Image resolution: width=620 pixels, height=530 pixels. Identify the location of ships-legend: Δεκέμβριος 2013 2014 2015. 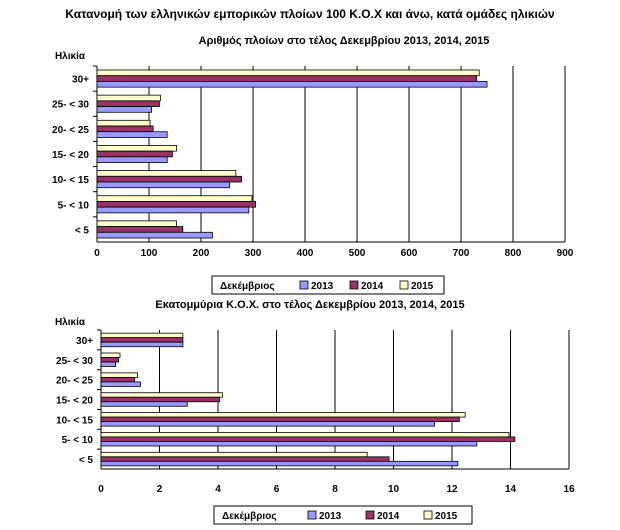
(328, 285).